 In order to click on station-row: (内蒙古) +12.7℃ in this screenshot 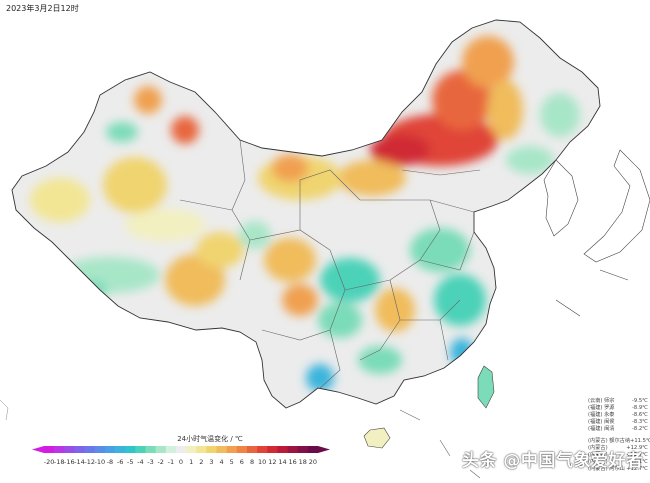, I will do `click(618, 455)`.